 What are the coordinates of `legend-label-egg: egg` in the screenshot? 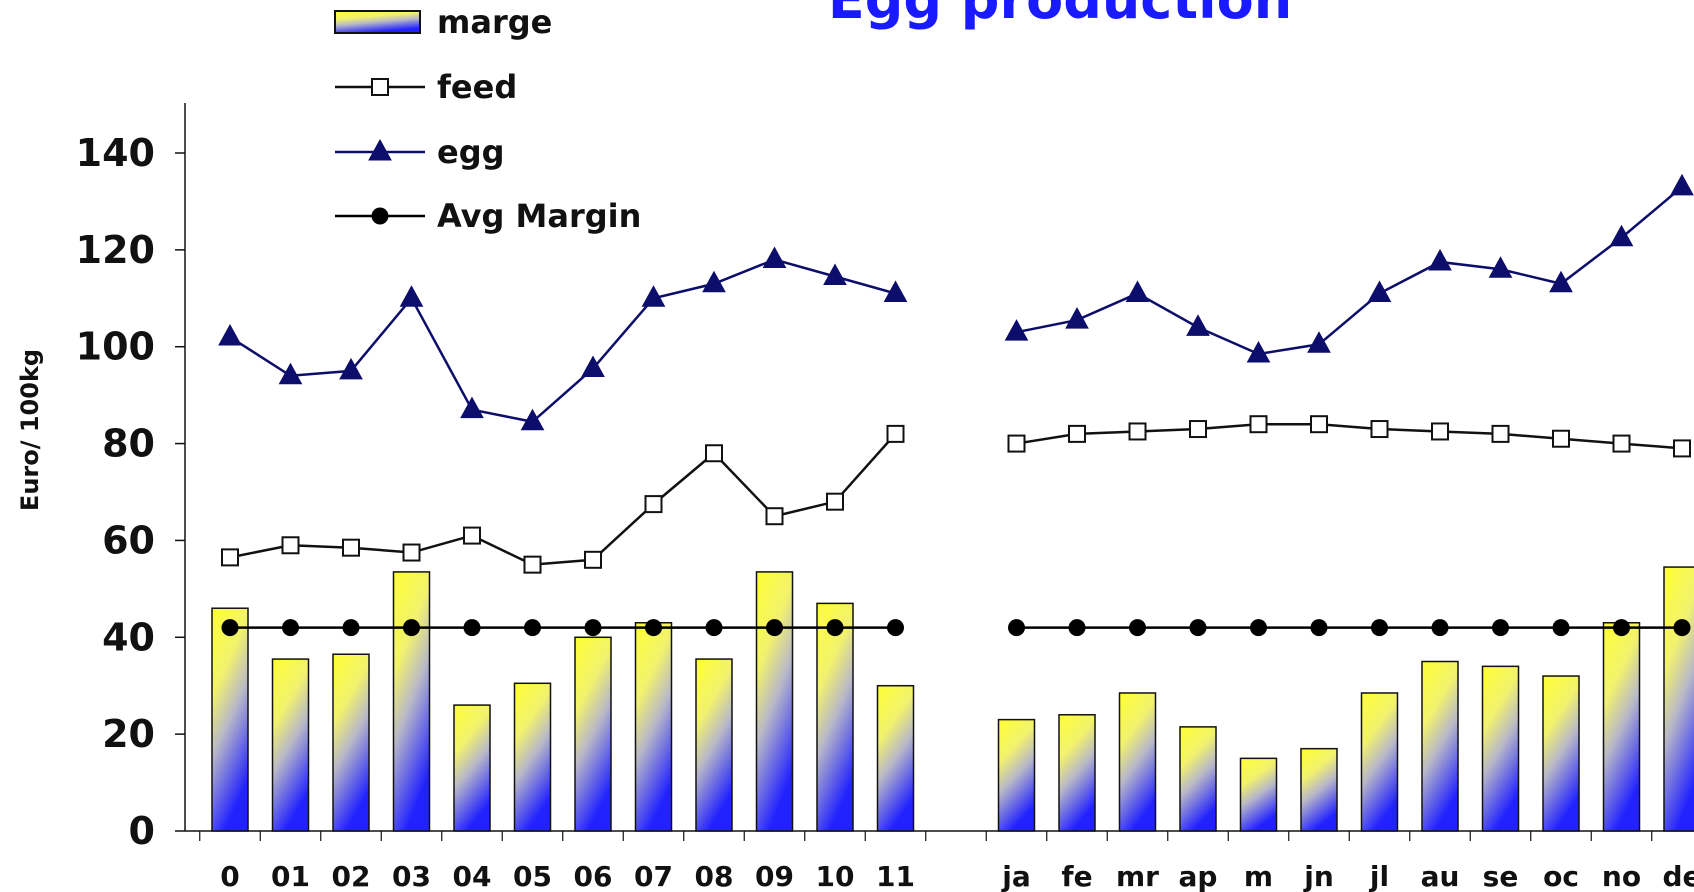 It's located at (471, 152).